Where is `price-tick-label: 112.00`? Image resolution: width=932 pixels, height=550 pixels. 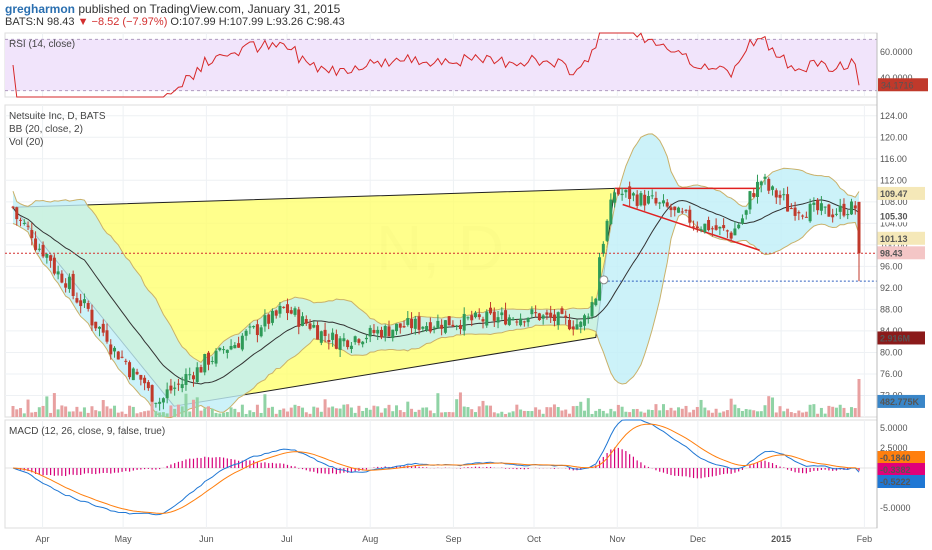 price-tick-label: 112.00 is located at coordinates (893, 180).